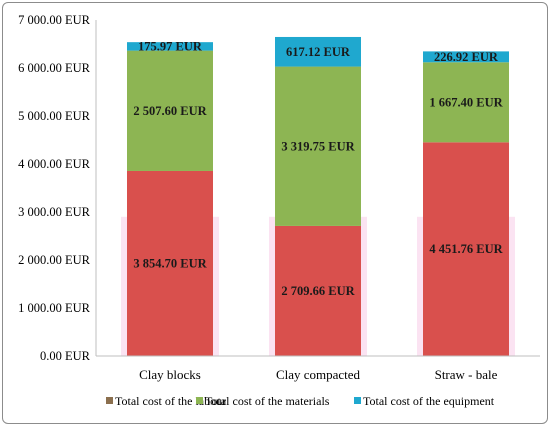  I want to click on data-label: 2 507.60 EUR, so click(170, 111).